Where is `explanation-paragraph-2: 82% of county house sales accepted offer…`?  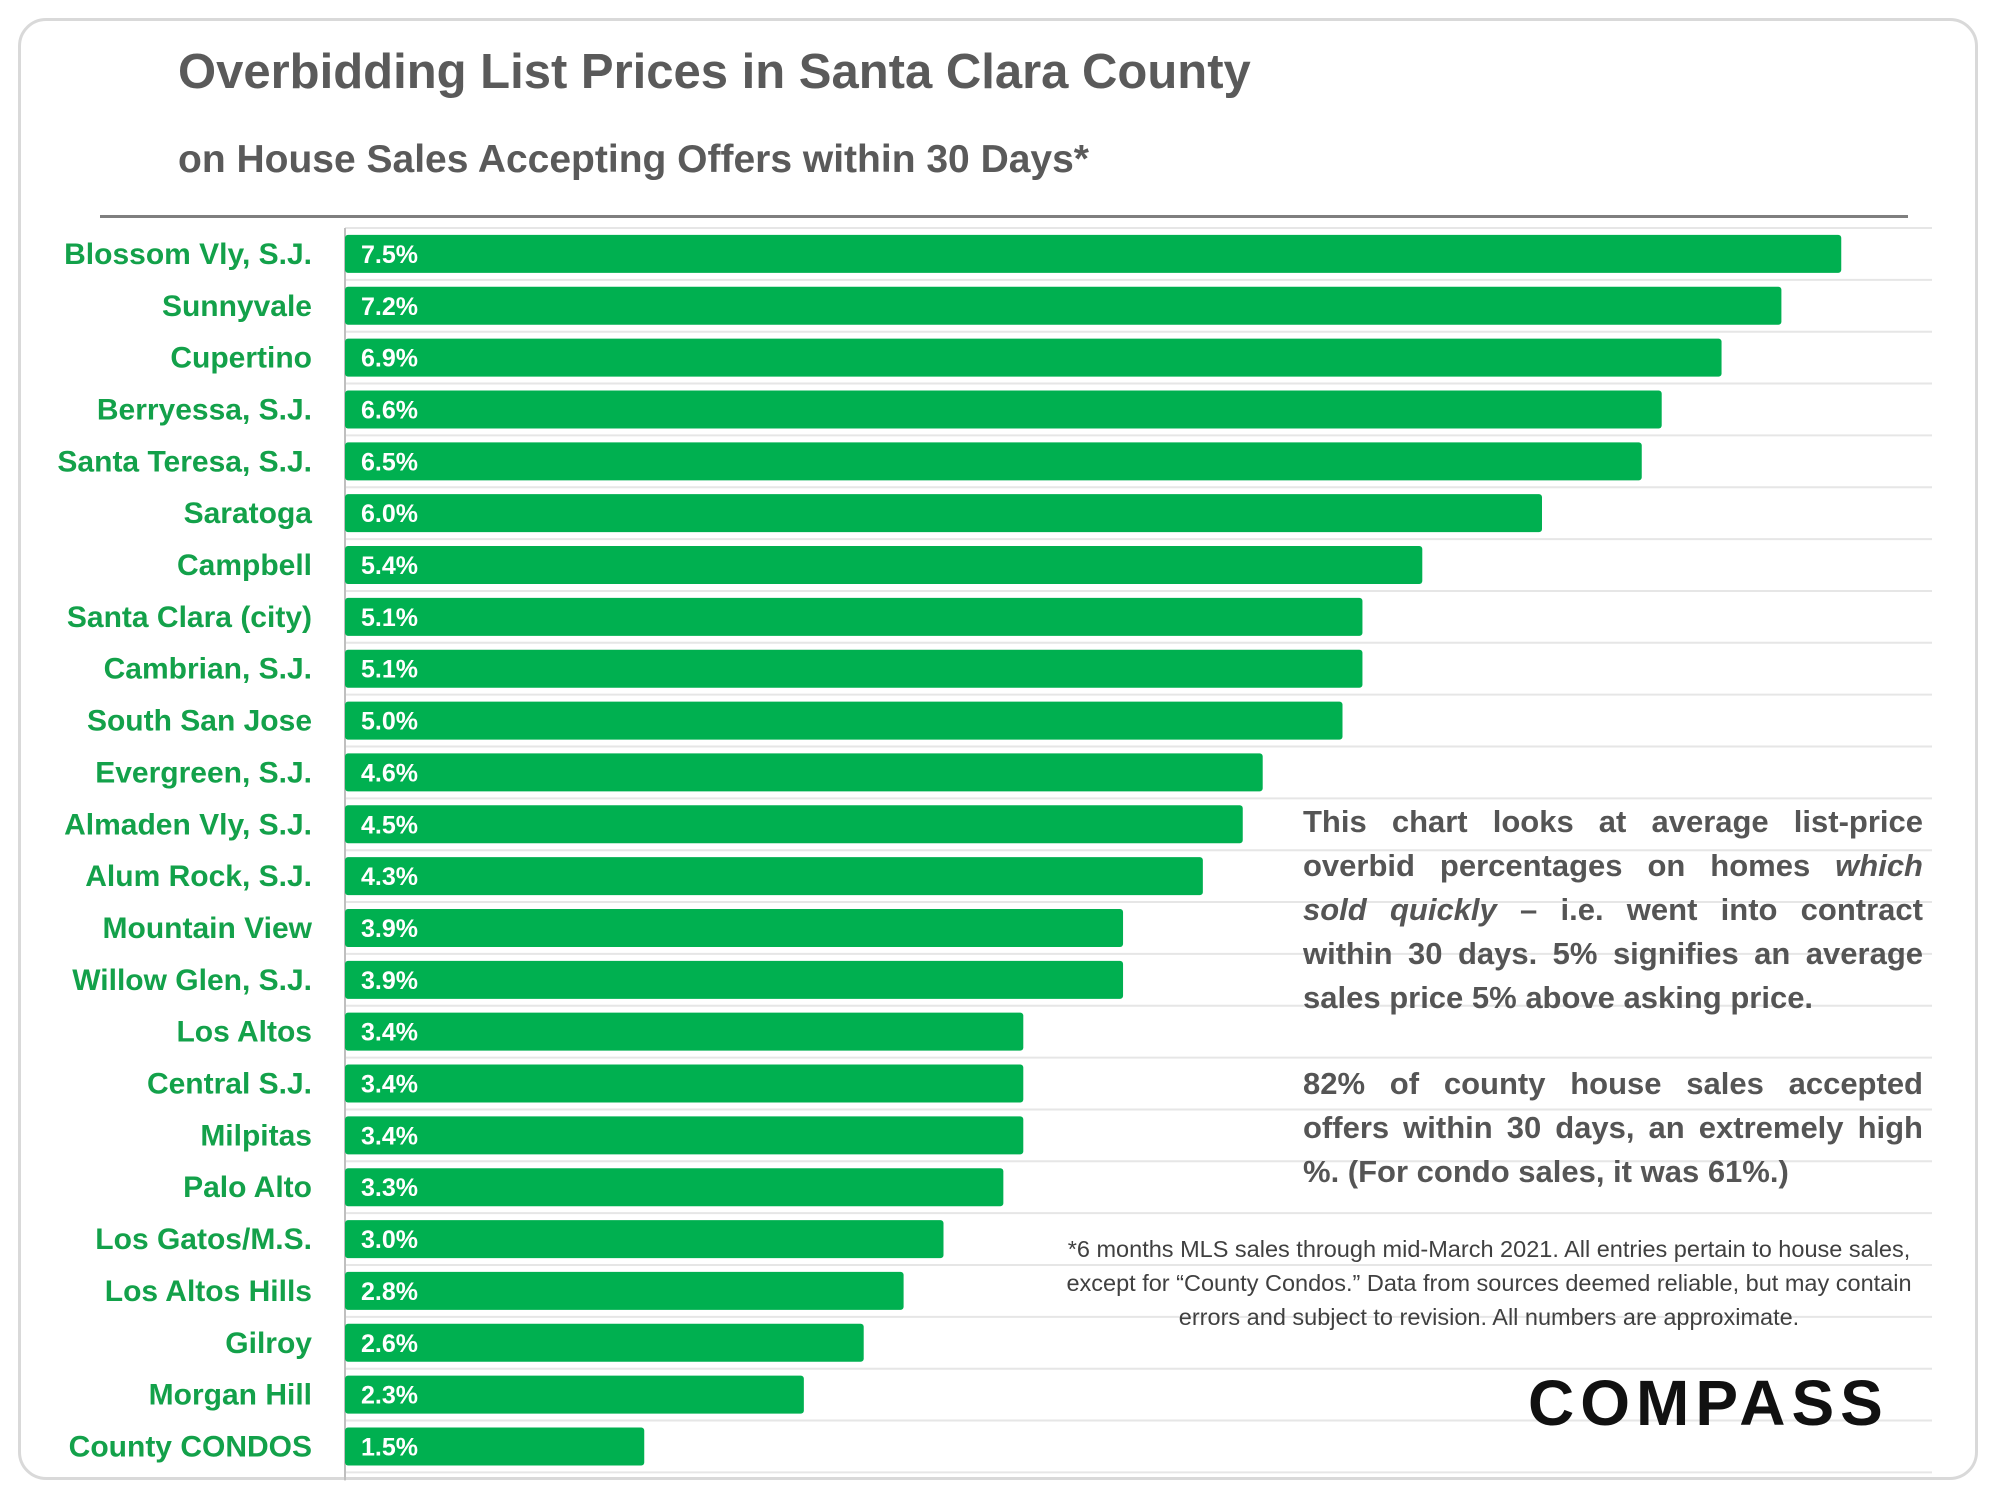 explanation-paragraph-2: 82% of county house sales accepted offer… is located at coordinates (1613, 1127).